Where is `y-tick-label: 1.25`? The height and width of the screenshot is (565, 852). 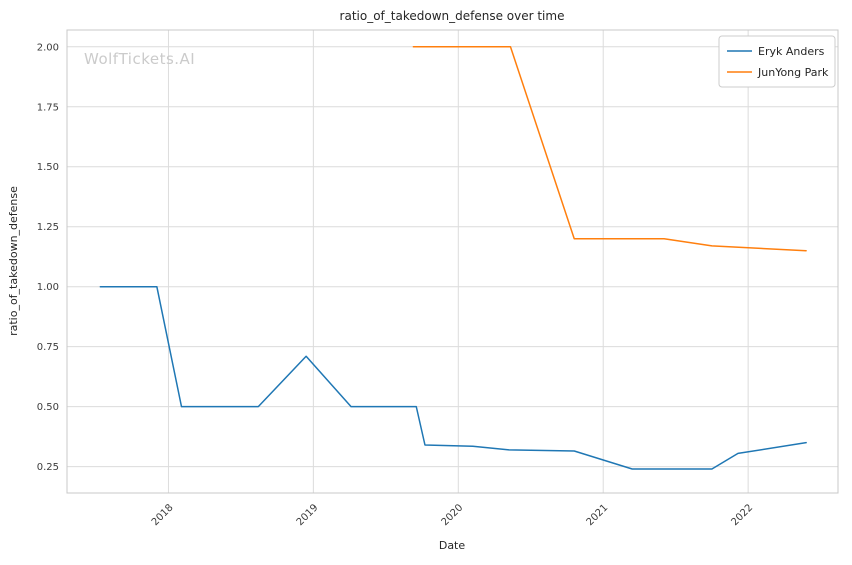 y-tick-label: 1.25 is located at coordinates (48, 227).